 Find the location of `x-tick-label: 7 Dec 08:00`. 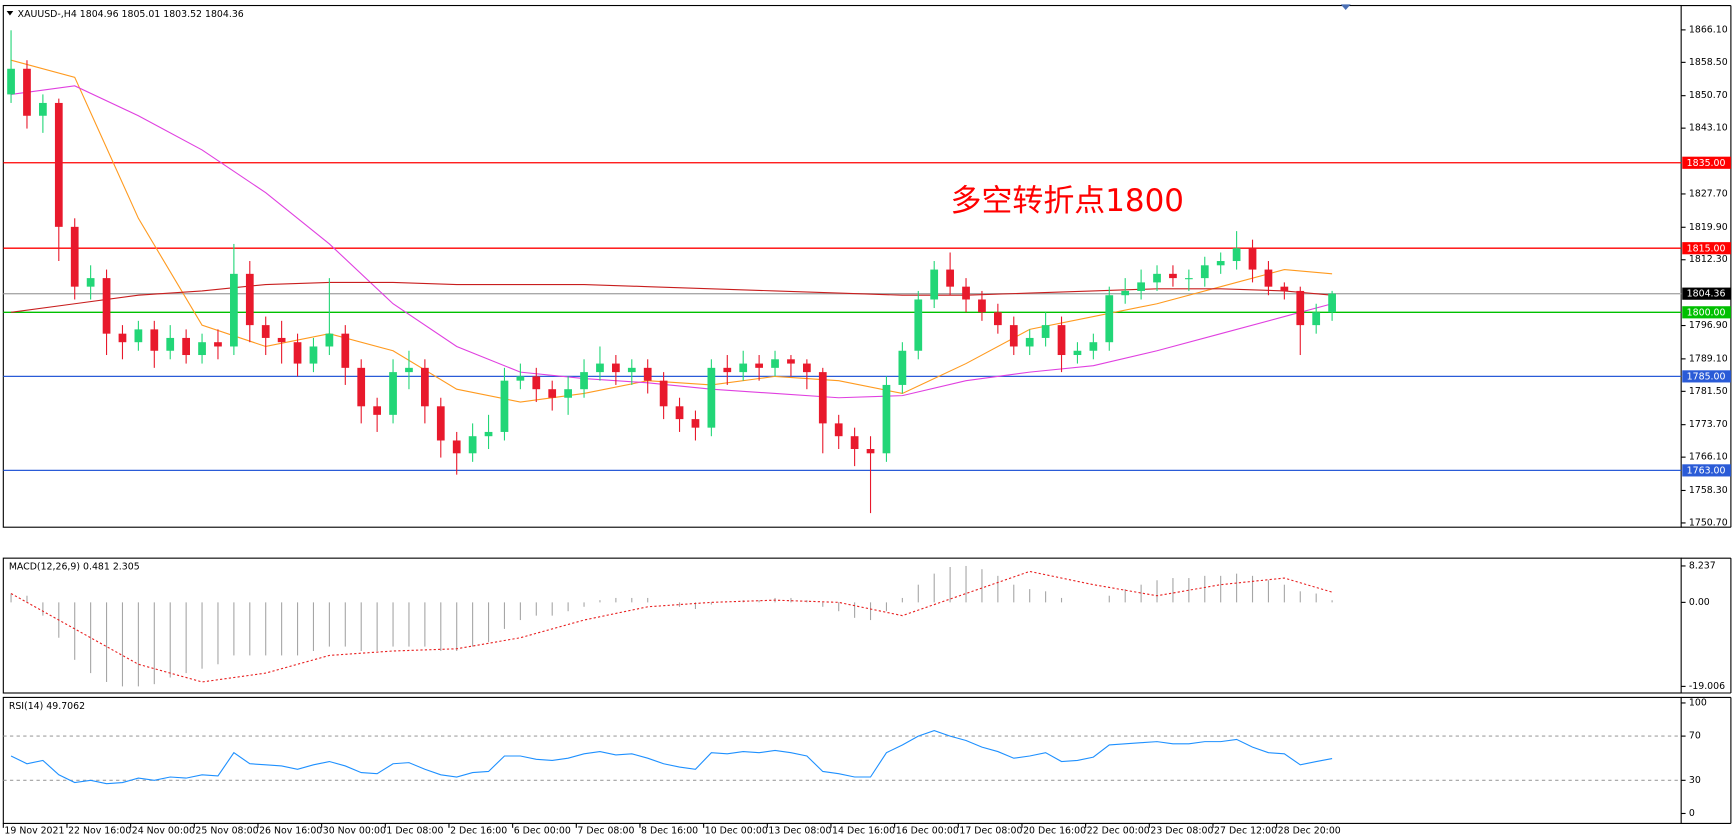

x-tick-label: 7 Dec 08:00 is located at coordinates (605, 831).